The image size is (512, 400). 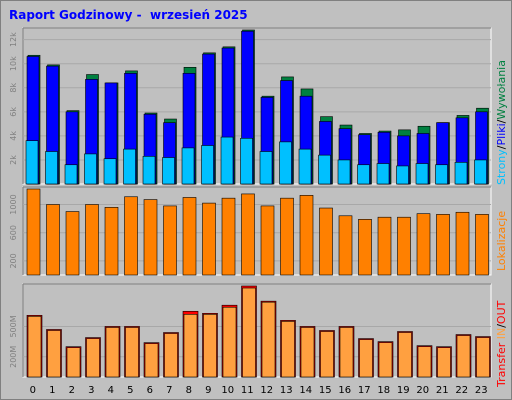 I want to click on y-tick-label-0-1: 4k, so click(x=13, y=136).